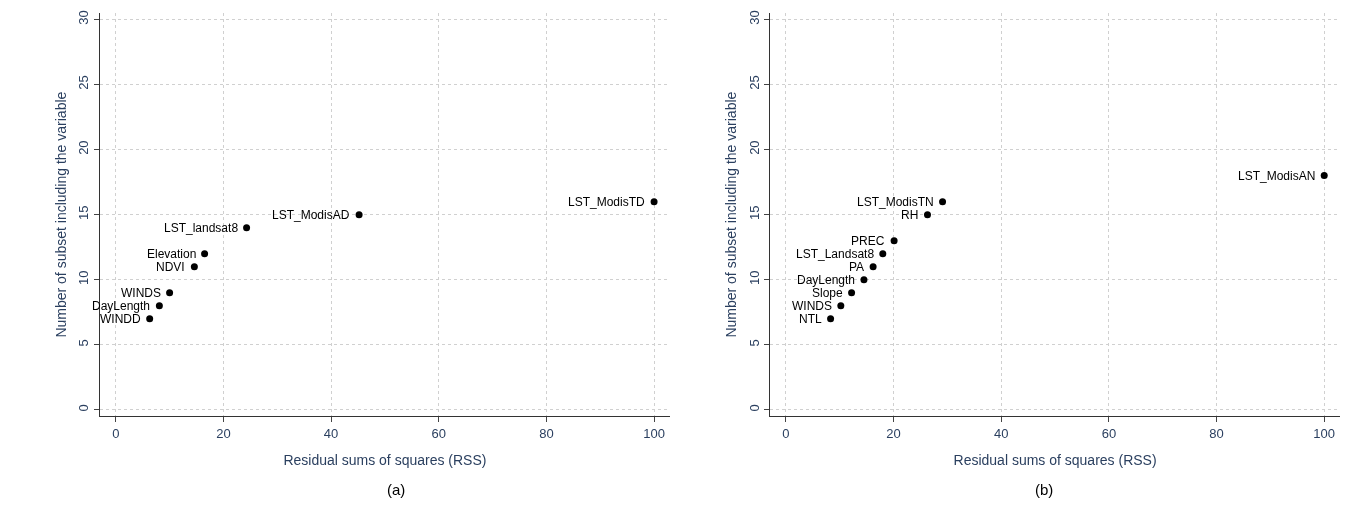 The width and height of the screenshot is (1367, 506). I want to click on annotation: PREC, so click(868, 241).